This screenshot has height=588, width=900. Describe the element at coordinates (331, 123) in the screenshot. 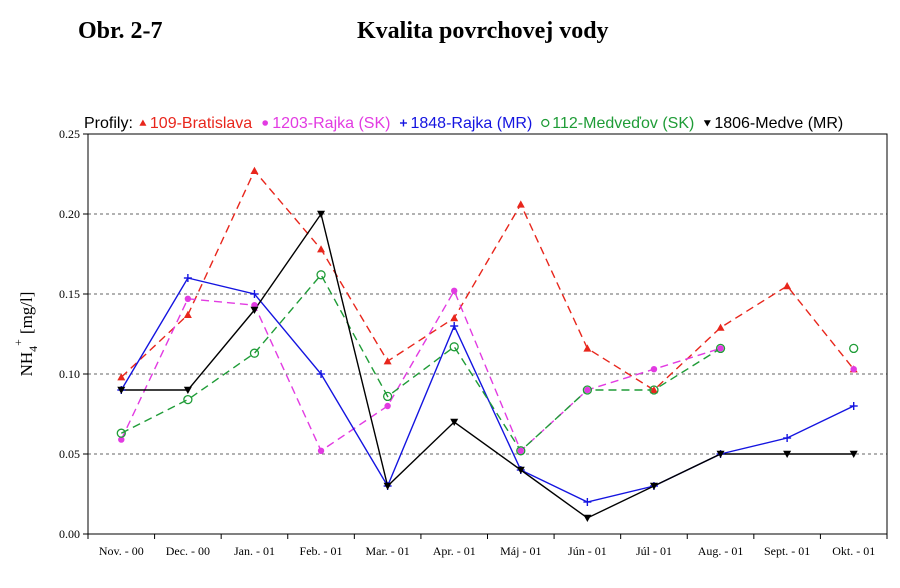

I see `legend-label: 1203-Rajka (SK)` at that location.